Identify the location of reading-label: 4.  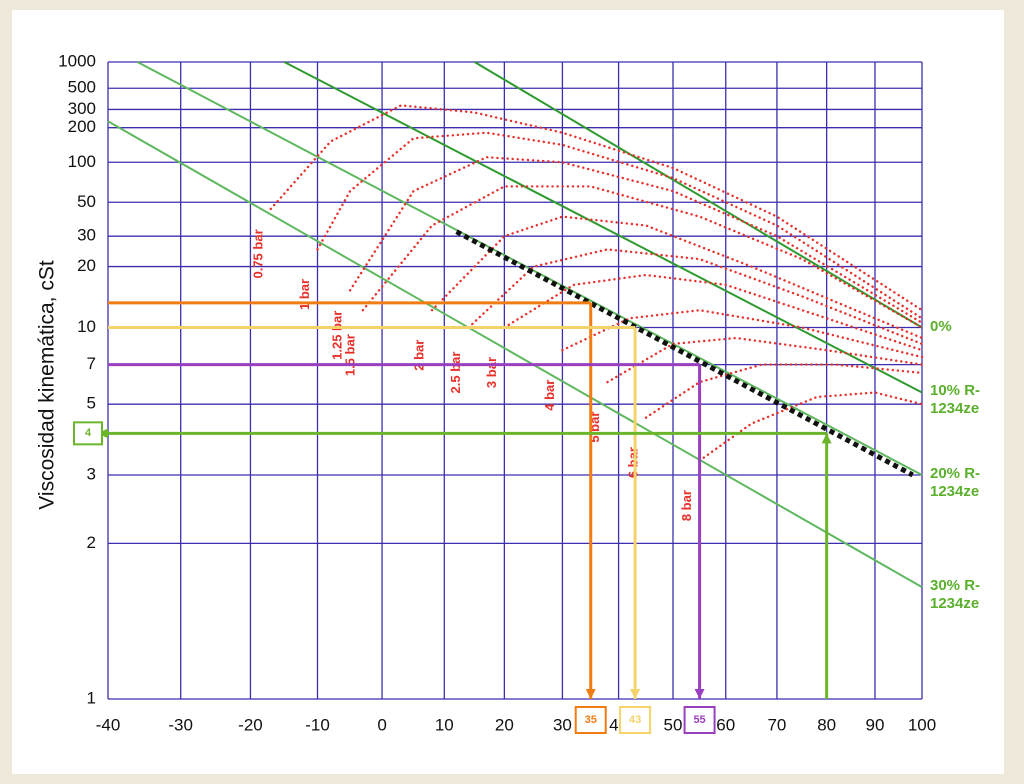
(88, 433).